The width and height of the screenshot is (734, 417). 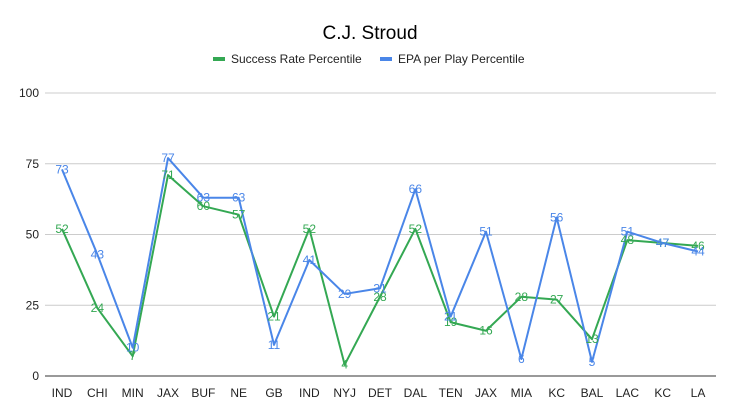 What do you see at coordinates (592, 339) in the screenshot?
I see `data-label-success-rate: 13` at bounding box center [592, 339].